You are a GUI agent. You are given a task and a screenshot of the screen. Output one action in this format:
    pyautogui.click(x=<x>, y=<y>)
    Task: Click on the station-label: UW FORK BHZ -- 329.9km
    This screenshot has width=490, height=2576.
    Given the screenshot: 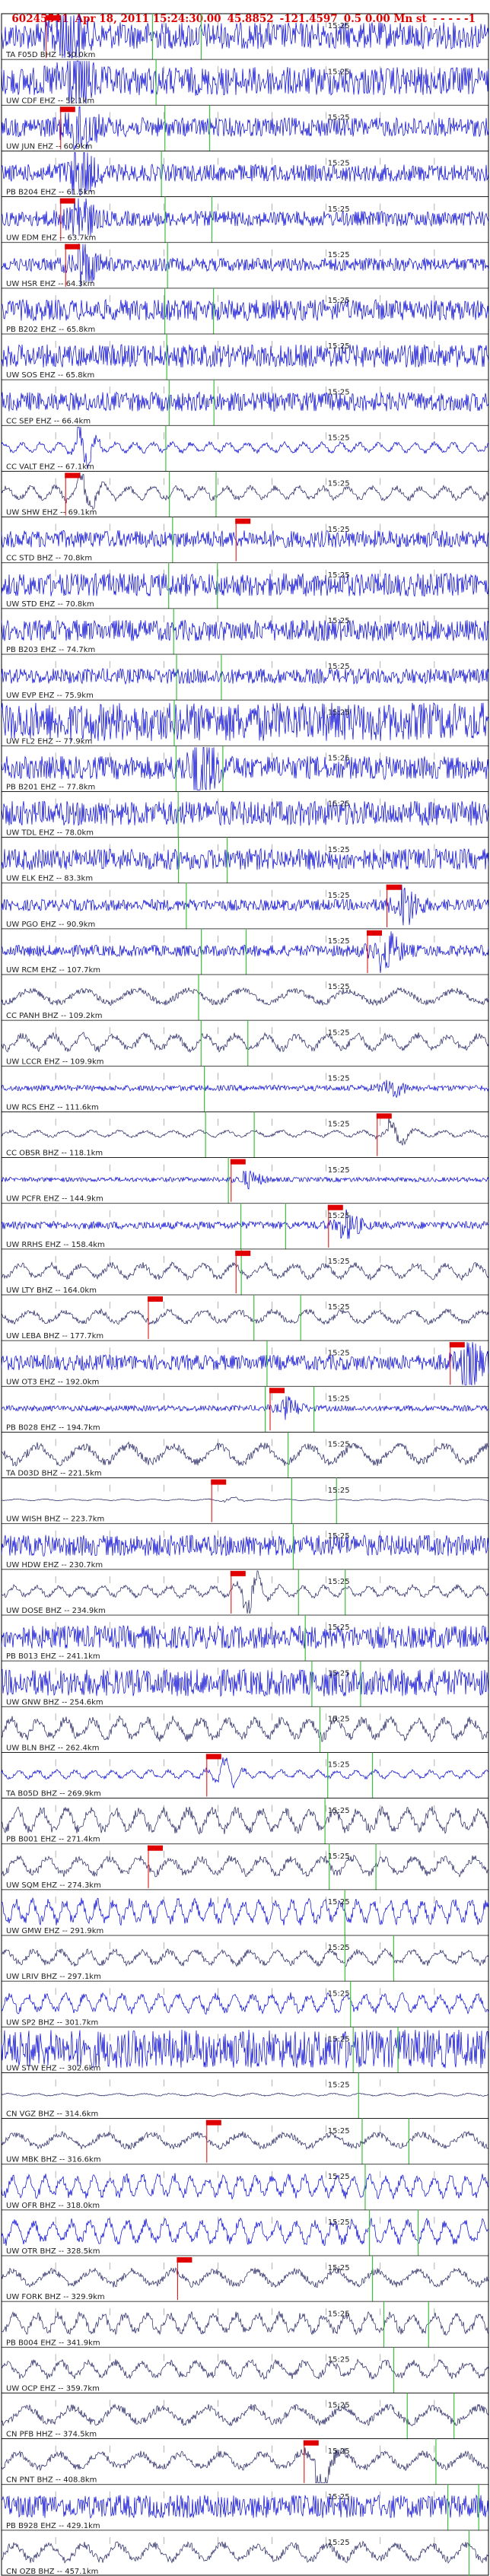 What is the action you would take?
    pyautogui.click(x=55, y=2297)
    